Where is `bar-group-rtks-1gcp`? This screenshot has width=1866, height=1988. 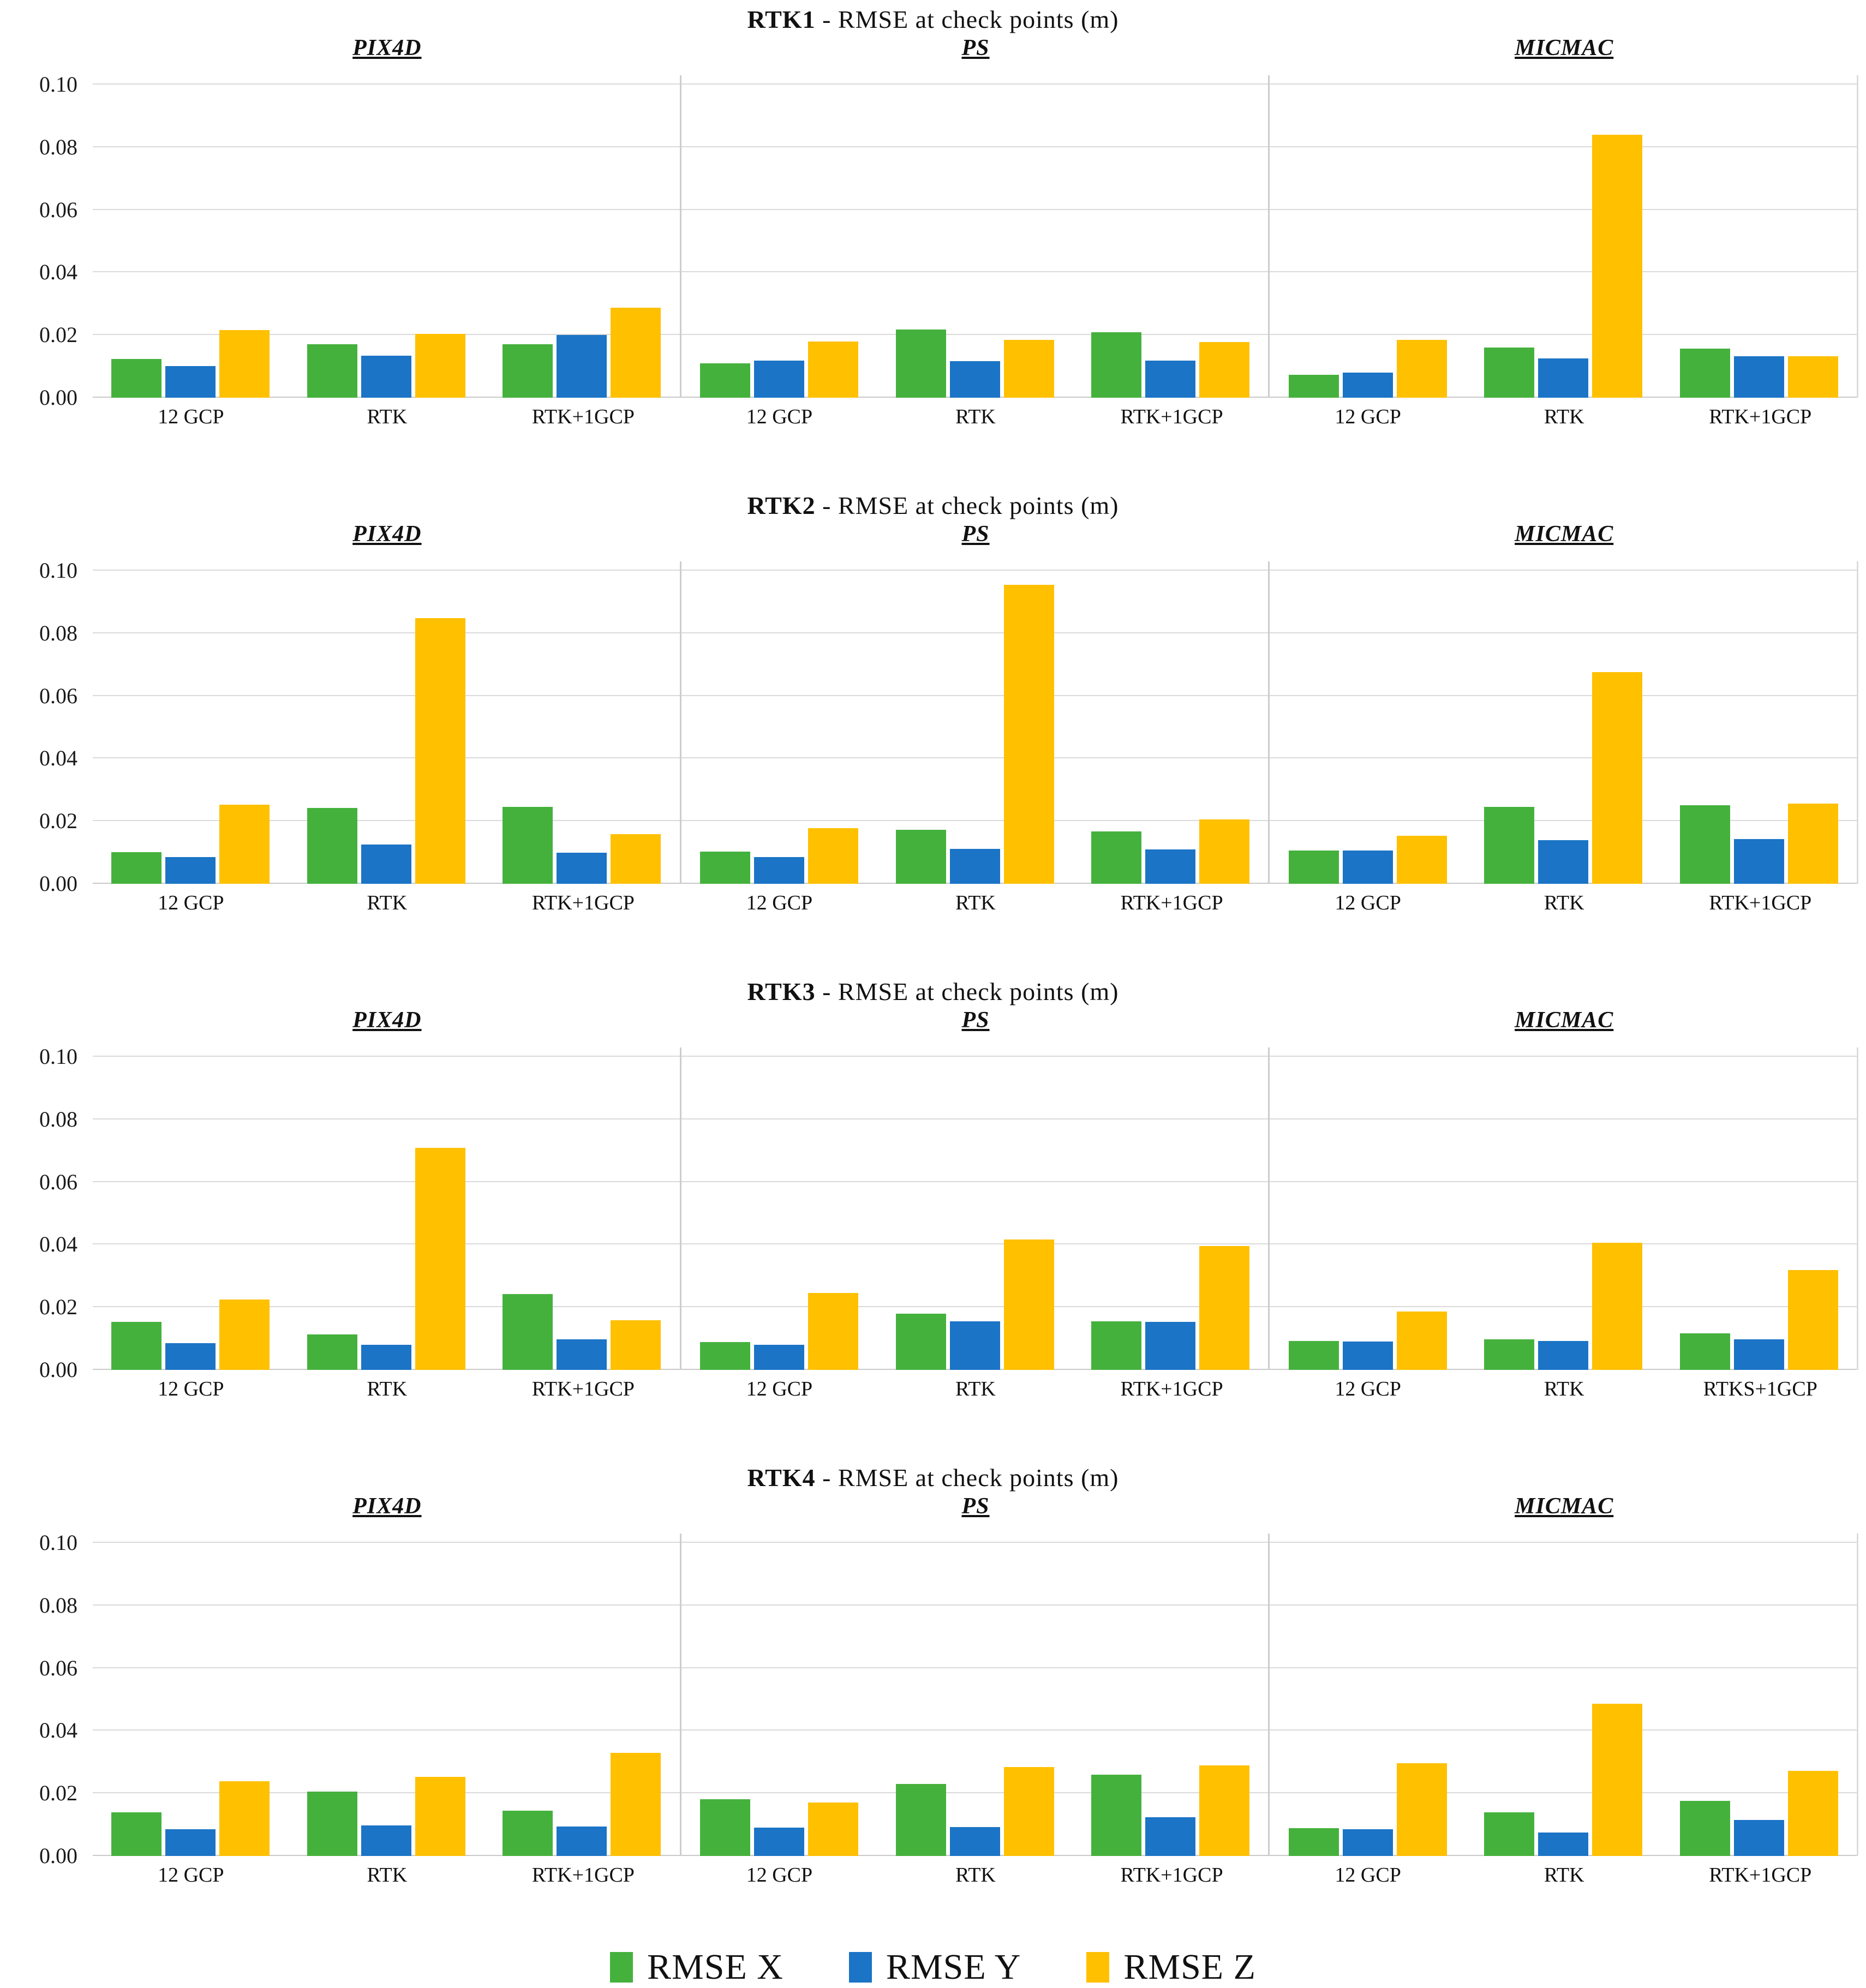 bar-group-rtks-1gcp is located at coordinates (1759, 1208).